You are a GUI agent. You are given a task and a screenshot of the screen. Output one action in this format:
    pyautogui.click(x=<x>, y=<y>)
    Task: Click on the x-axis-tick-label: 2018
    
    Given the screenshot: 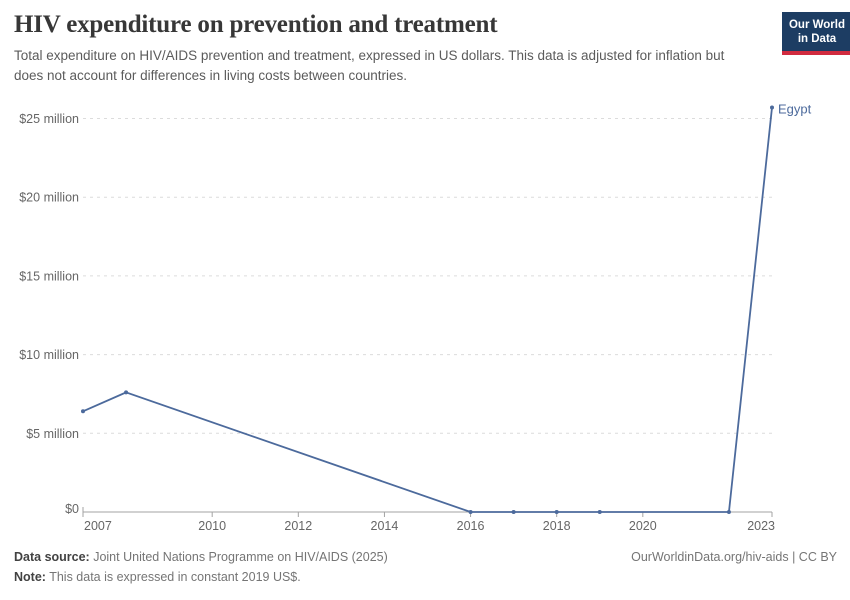 What is the action you would take?
    pyautogui.click(x=557, y=526)
    